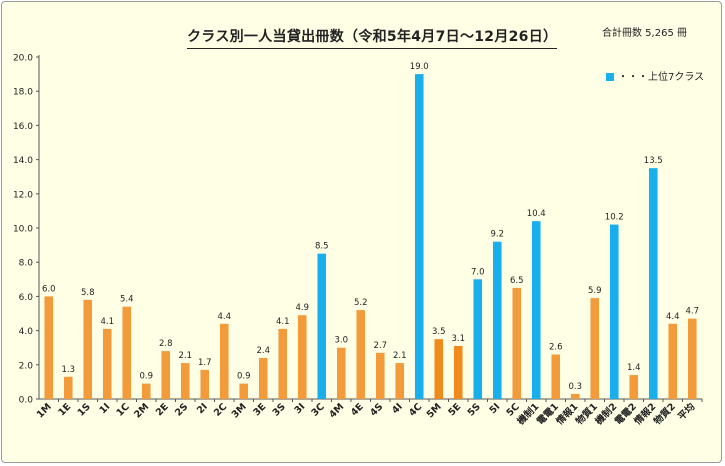  What do you see at coordinates (205, 363) in the screenshot?
I see `data-label: 1.7` at bounding box center [205, 363].